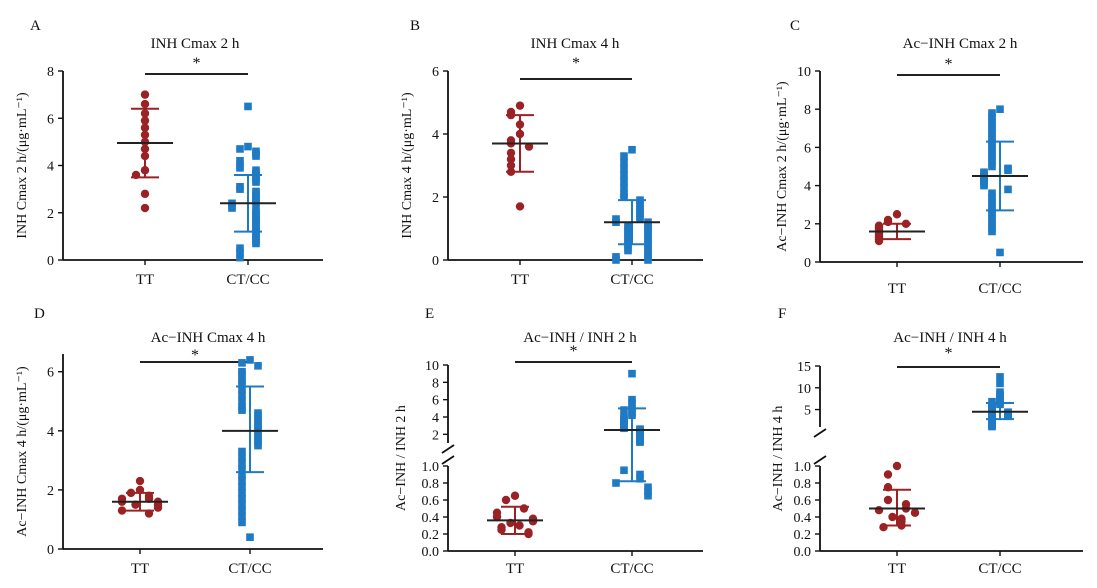 Image resolution: width=1097 pixels, height=588 pixels. I want to click on y-axis-label-b: INH Cmax 4 h/(μg·mL⁻¹), so click(407, 165).